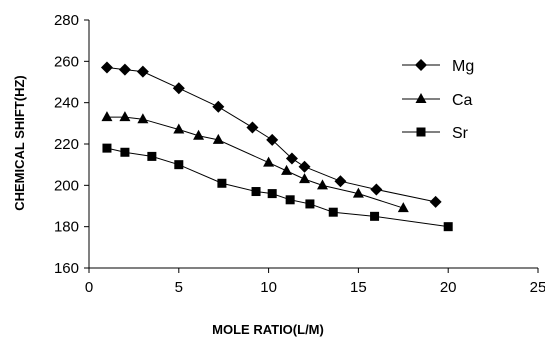  Describe the element at coordinates (268, 287) in the screenshot. I see `x-tick-label: 10` at that location.